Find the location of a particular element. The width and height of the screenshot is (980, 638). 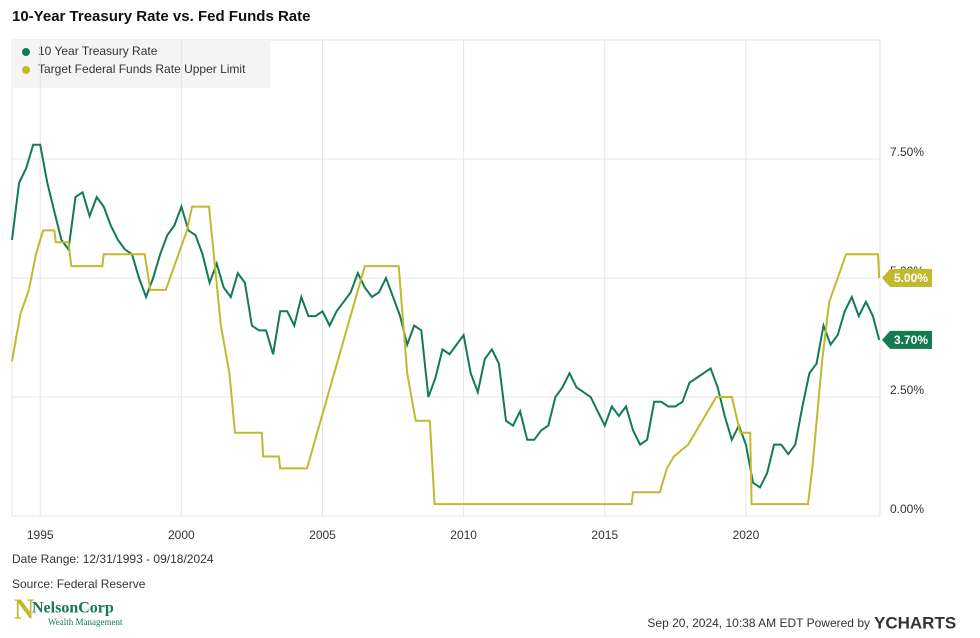

y-tick-label: 0.00% is located at coordinates (907, 509).